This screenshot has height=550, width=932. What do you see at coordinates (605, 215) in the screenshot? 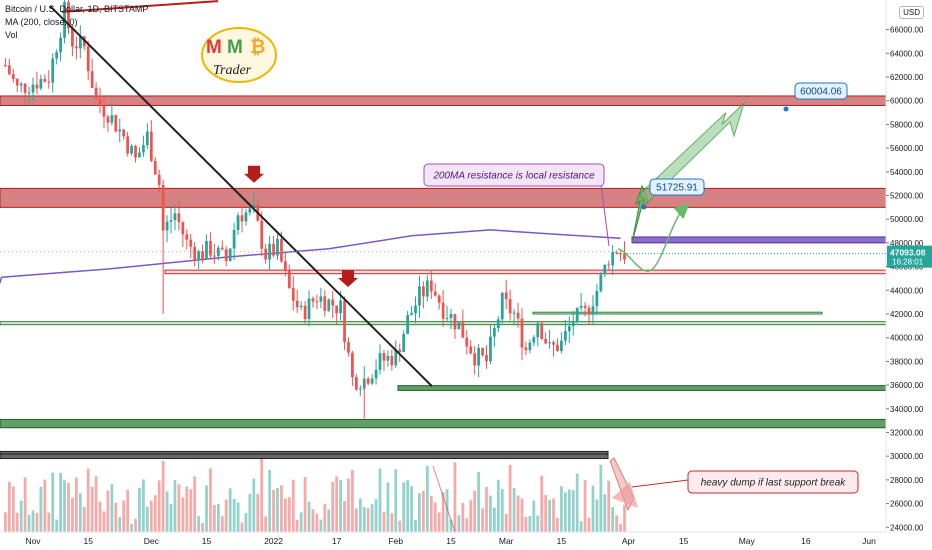
I see `ma-callout-pointer` at bounding box center [605, 215].